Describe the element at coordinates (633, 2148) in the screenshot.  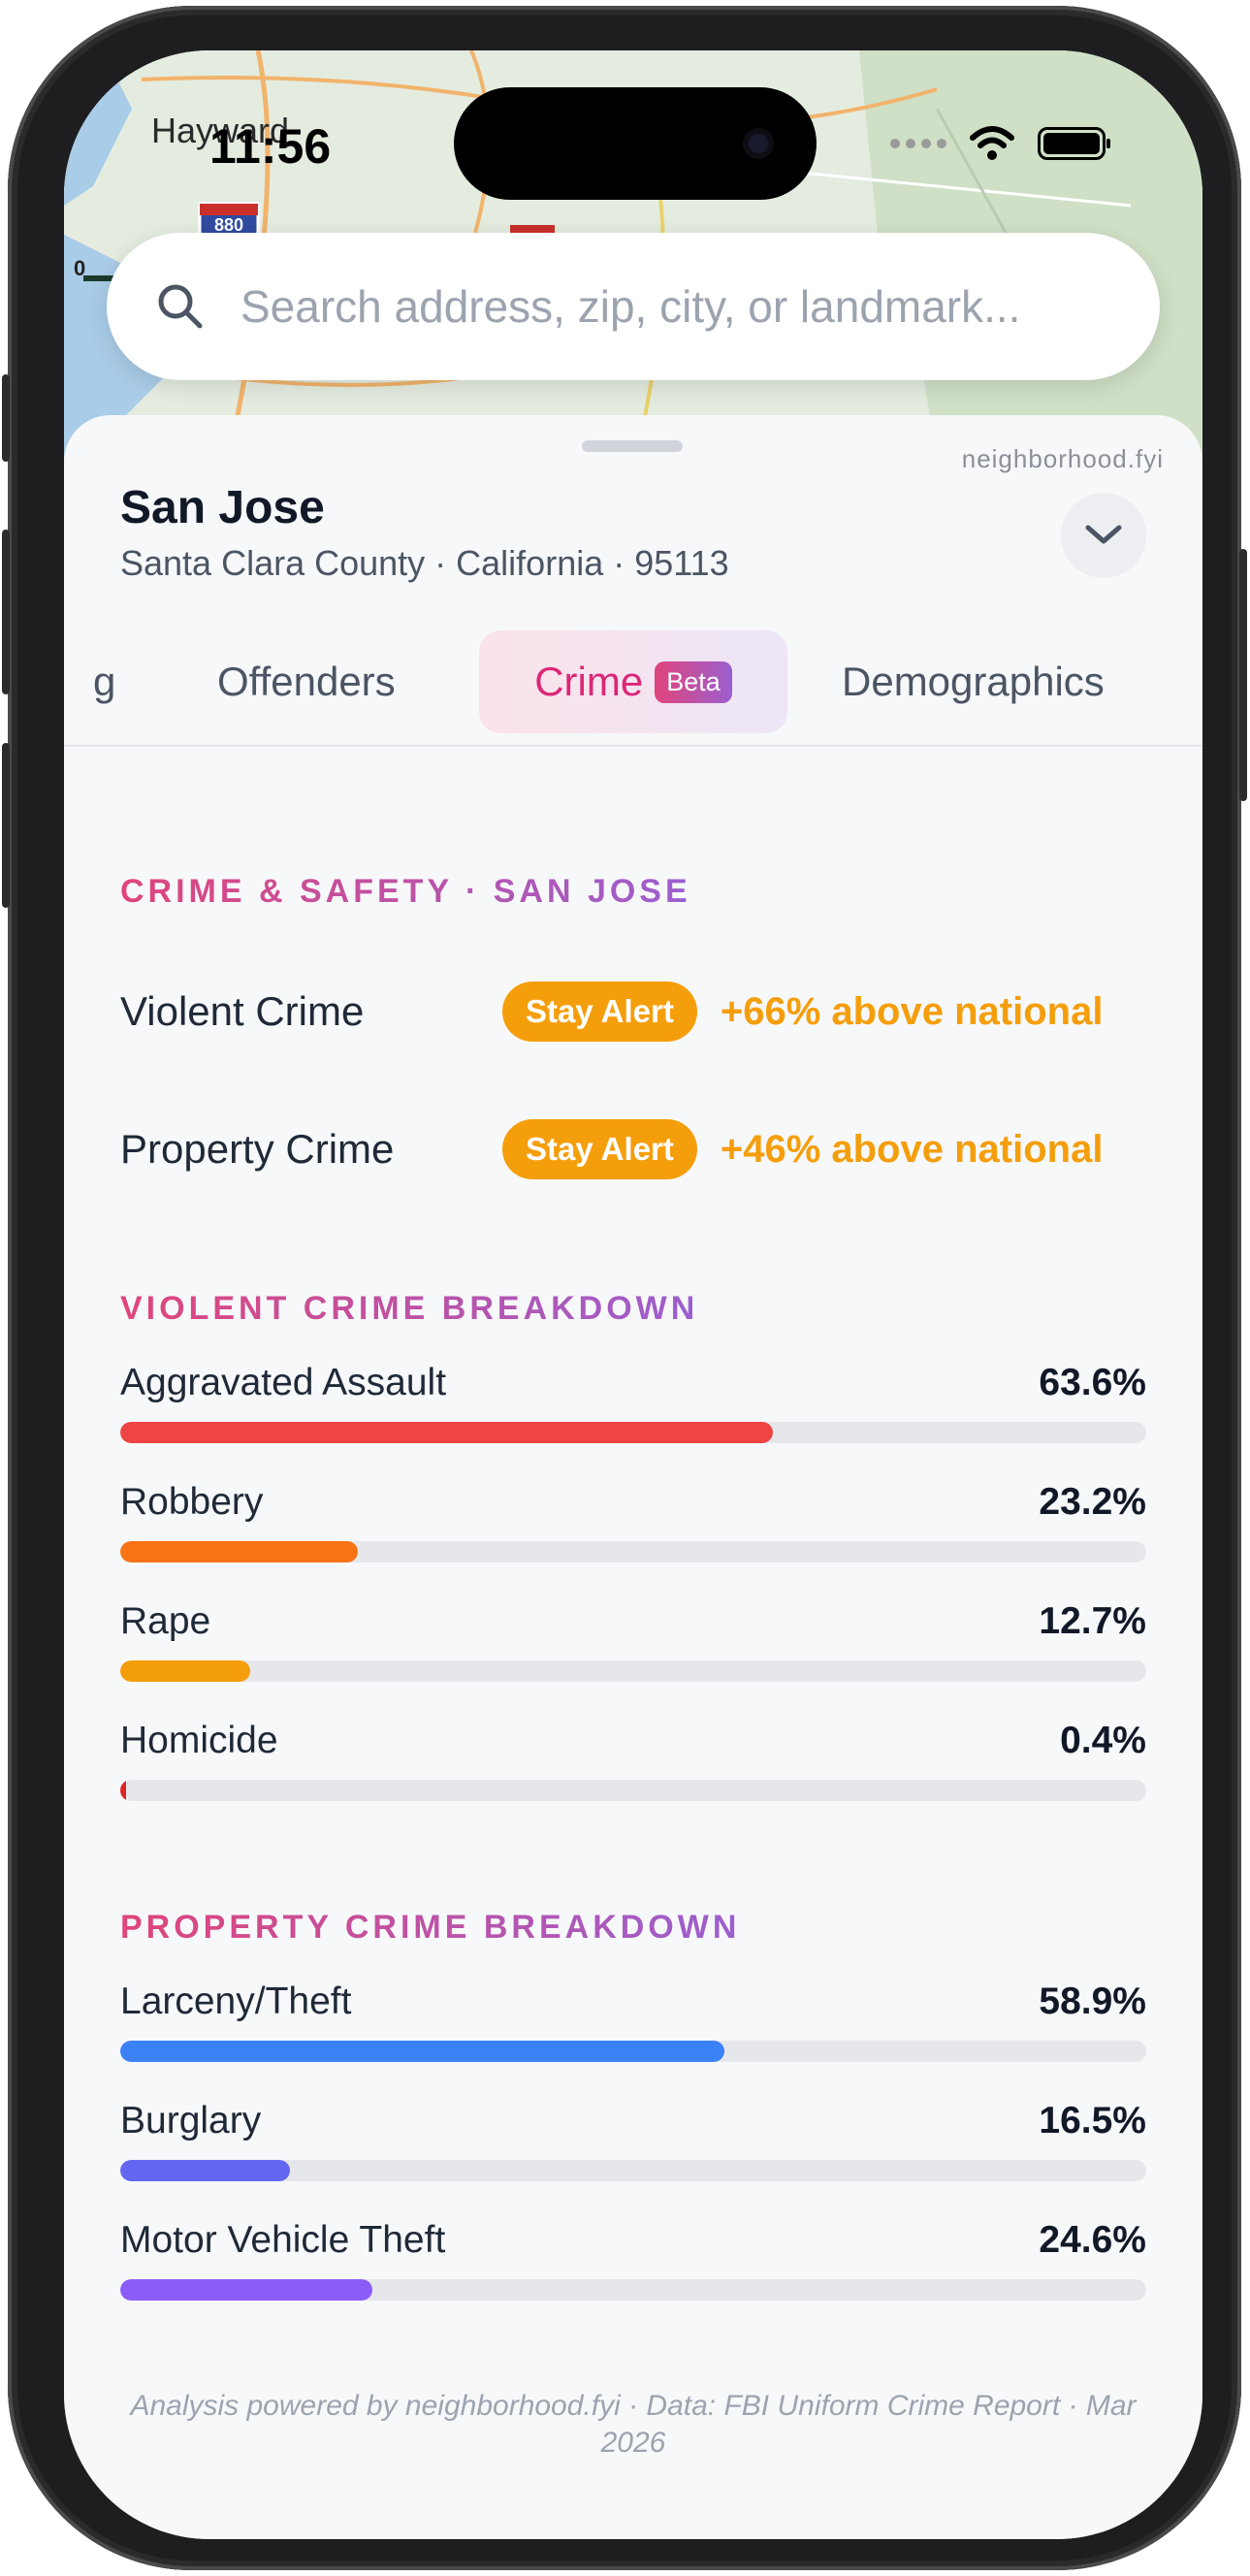
I see `breakdown-row: Burglary 16.5%` at that location.